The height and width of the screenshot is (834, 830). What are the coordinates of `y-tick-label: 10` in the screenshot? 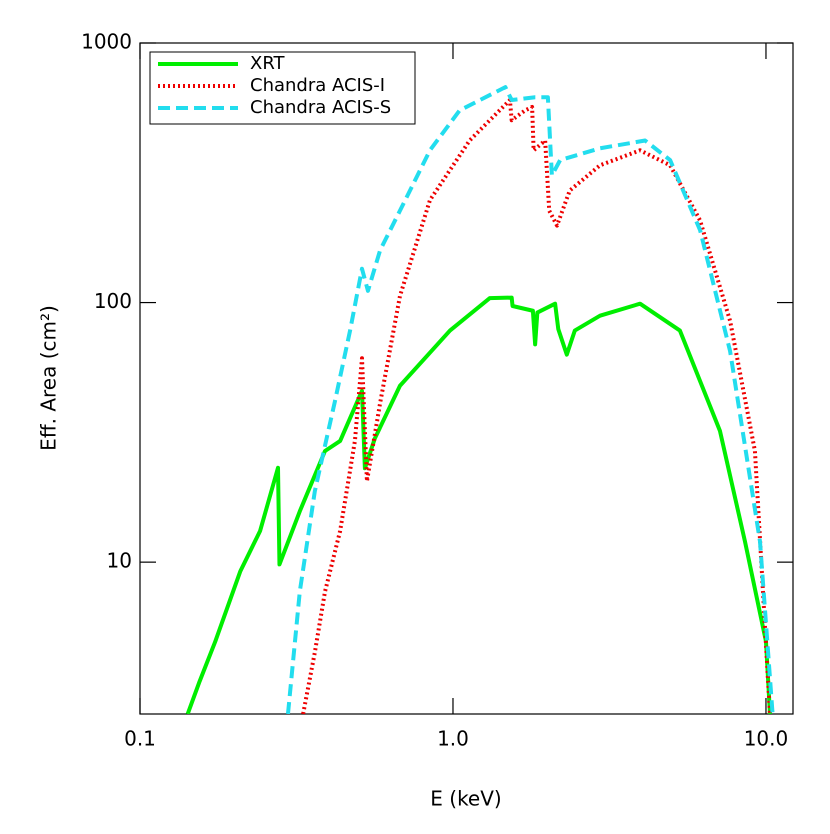 It's located at (119, 561).